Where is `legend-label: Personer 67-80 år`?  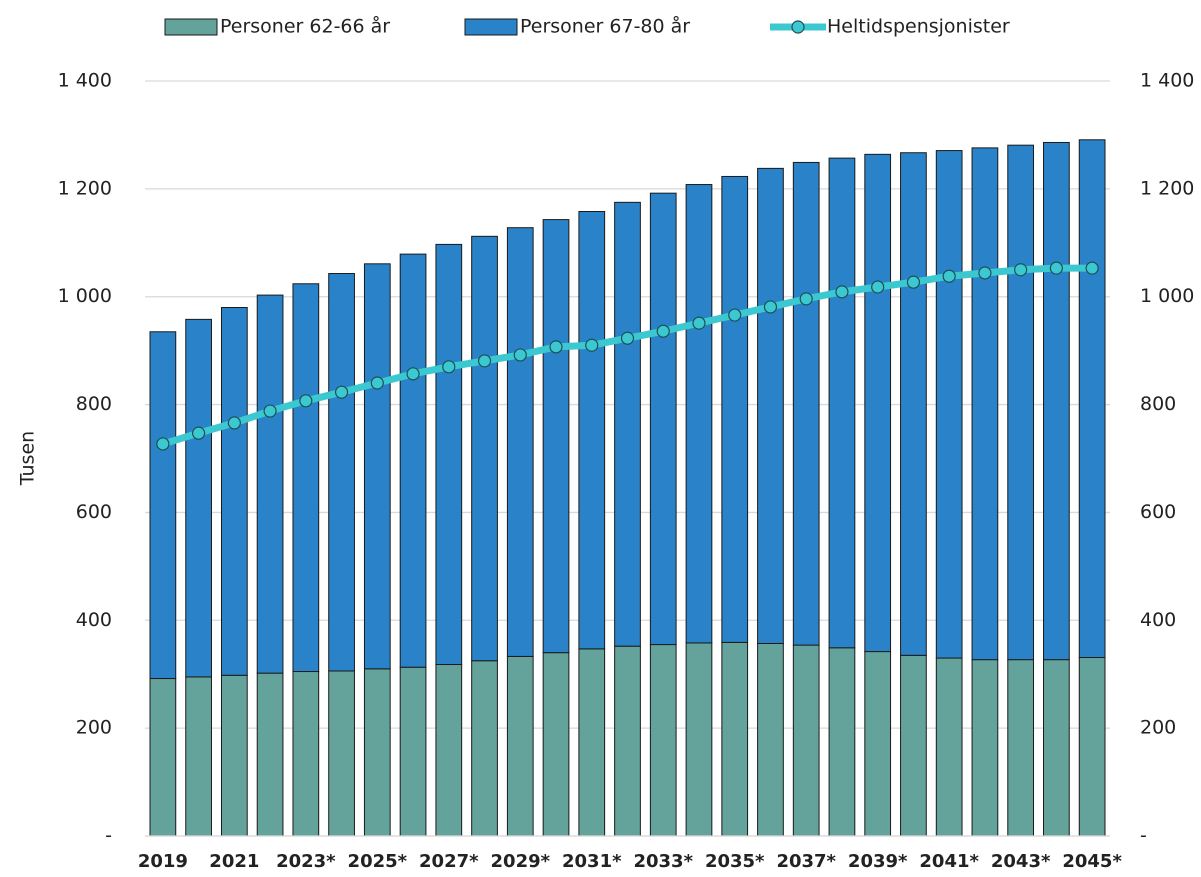
legend-label: Personer 67-80 år is located at coordinates (605, 26).